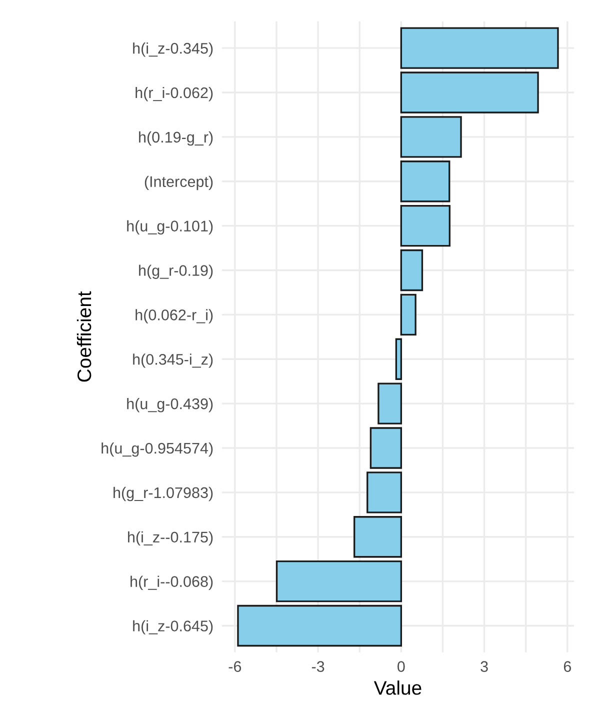 This screenshot has width=603, height=713. Describe the element at coordinates (173, 627) in the screenshot. I see `y-tick-label: h(i_z-0.645)` at that location.